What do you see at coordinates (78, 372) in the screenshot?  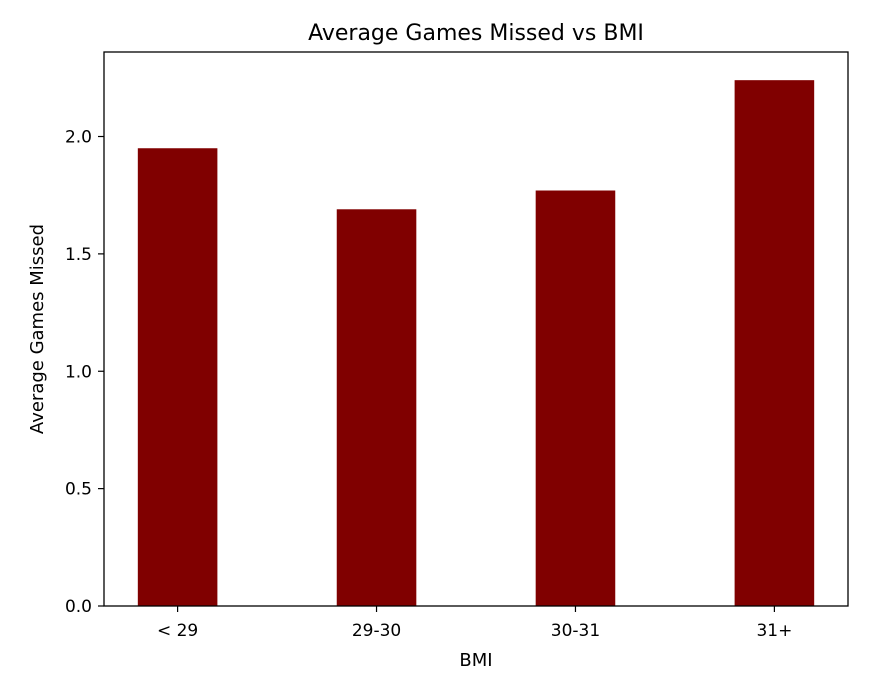 I see `y-tick-label: 1.0` at bounding box center [78, 372].